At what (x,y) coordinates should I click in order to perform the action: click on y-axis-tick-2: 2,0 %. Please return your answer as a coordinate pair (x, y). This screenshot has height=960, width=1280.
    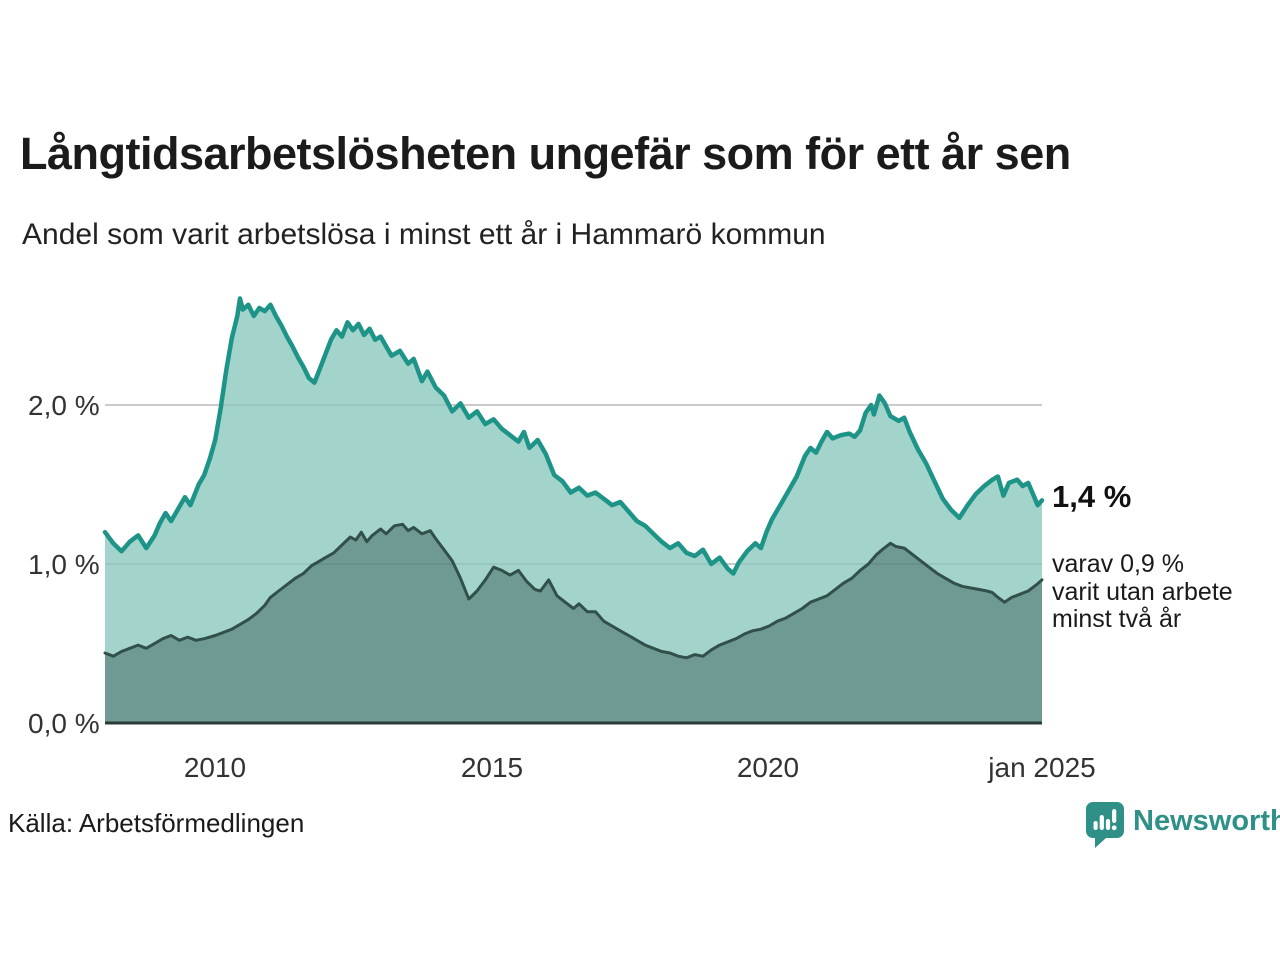
    Looking at the image, I should click on (64, 405).